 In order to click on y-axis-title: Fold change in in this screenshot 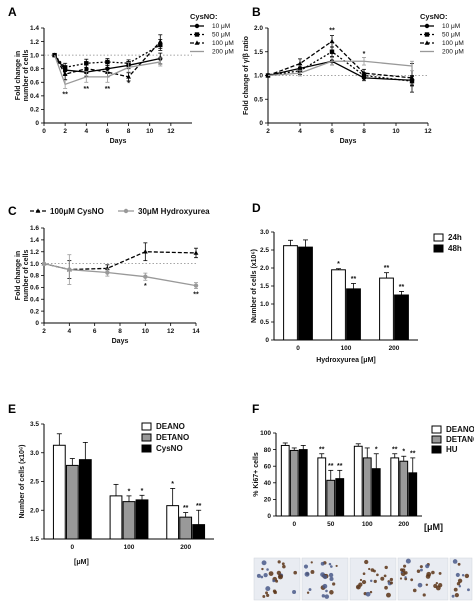, I will do `click(18, 275)`.